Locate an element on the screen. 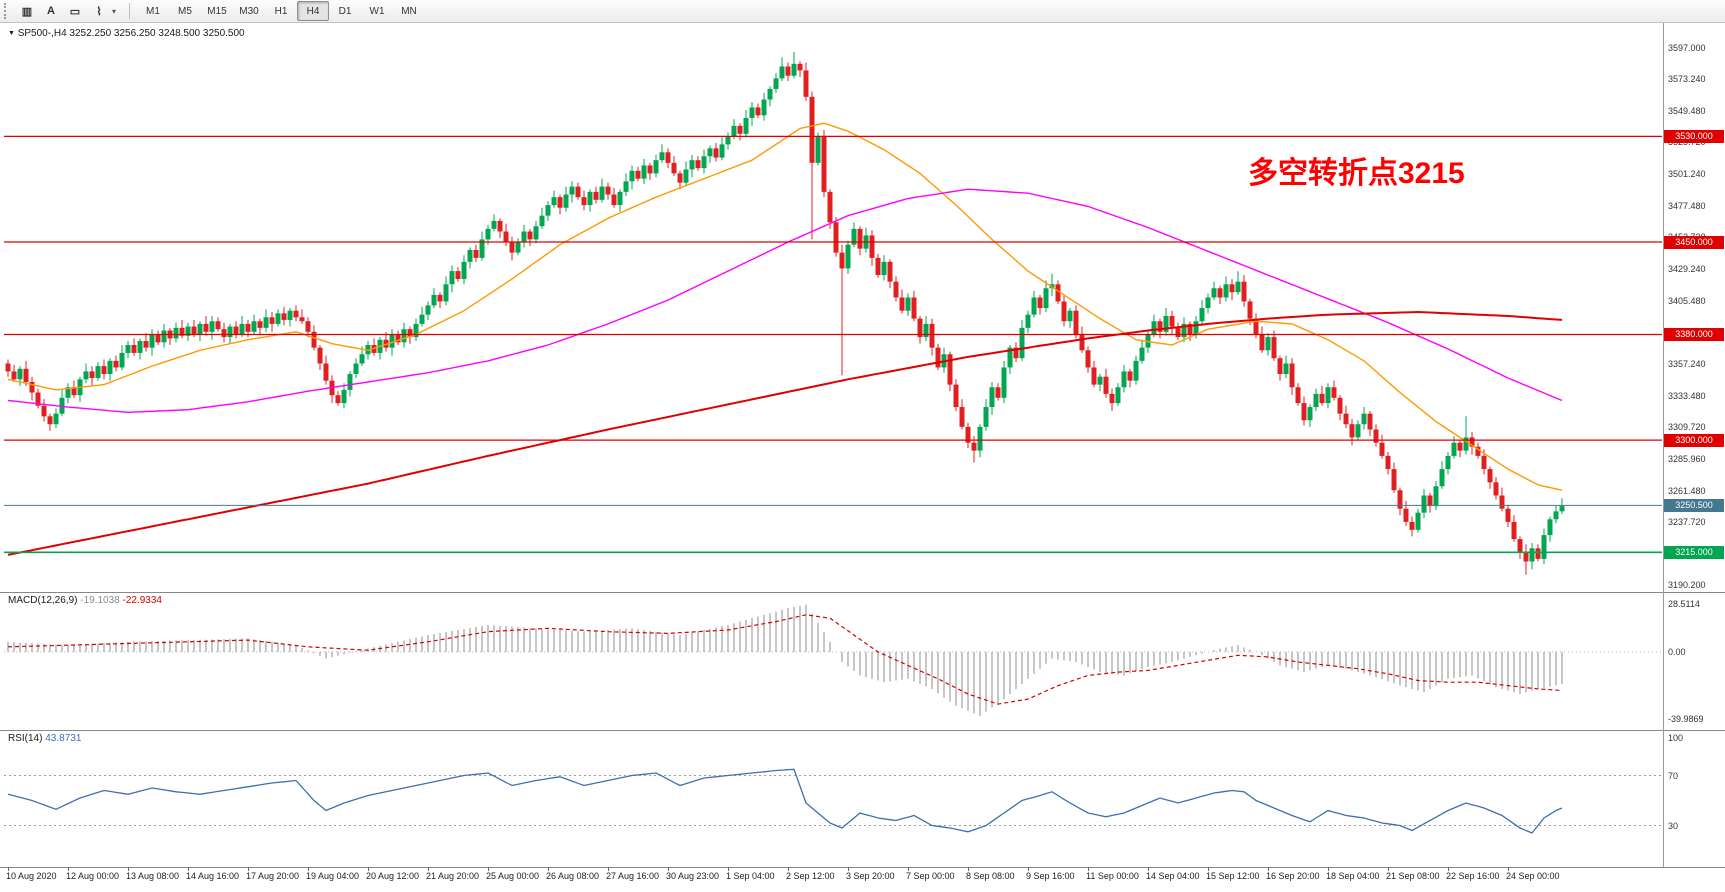 The width and height of the screenshot is (1725, 892). chevron-down-icon: ▾ is located at coordinates (114, 11).